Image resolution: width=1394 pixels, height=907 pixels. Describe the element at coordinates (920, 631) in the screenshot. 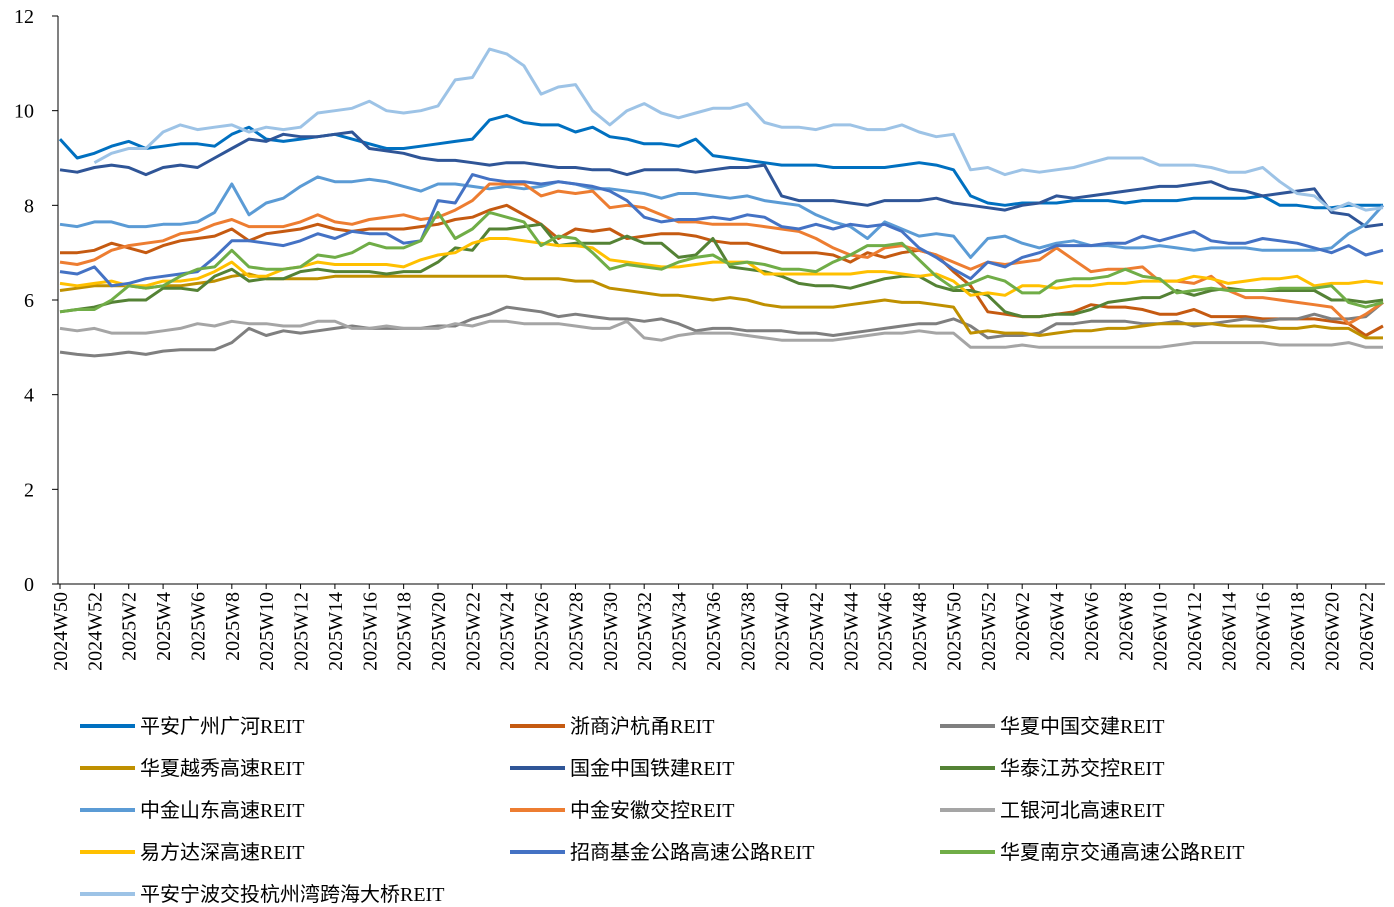

I see `x-tick-label: 2025W48` at that location.